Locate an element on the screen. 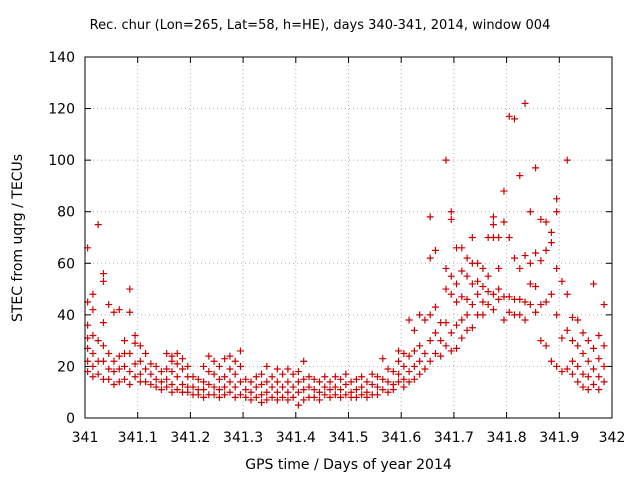  x-tick-label: 341.8 is located at coordinates (507, 438).